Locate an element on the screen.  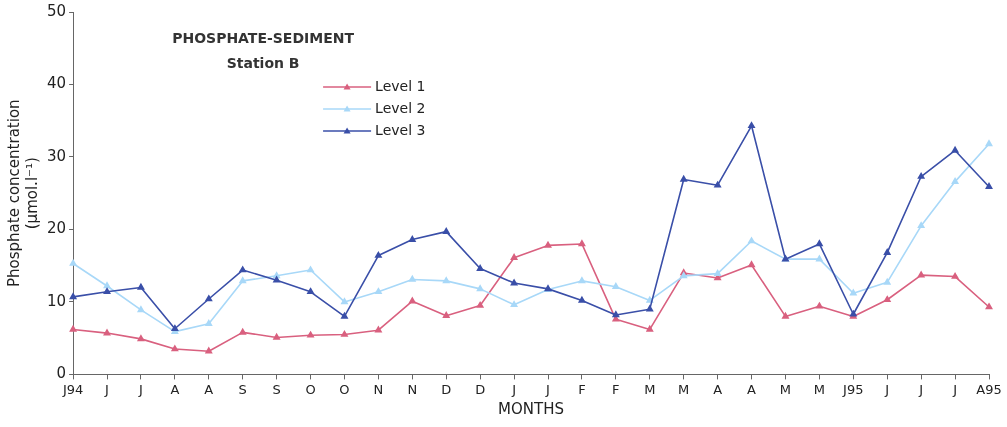
y-tick-label: 50 is located at coordinates (56, 10).